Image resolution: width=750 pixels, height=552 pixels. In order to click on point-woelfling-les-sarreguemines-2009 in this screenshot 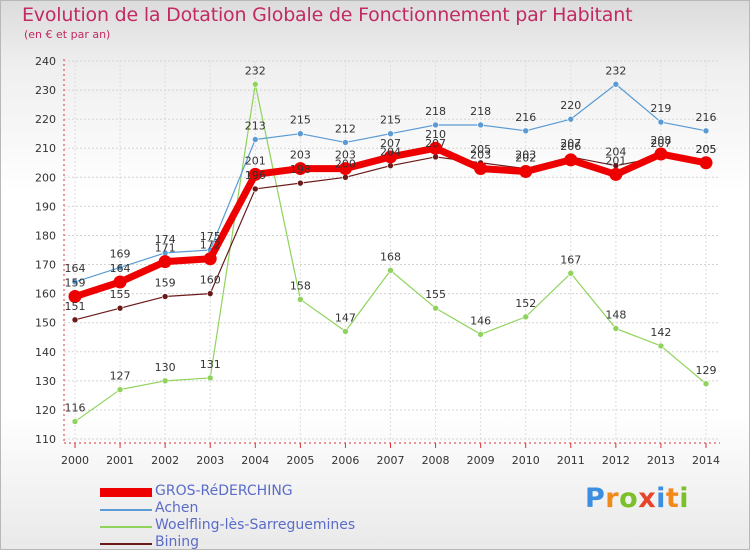, I will do `click(480, 334)`.